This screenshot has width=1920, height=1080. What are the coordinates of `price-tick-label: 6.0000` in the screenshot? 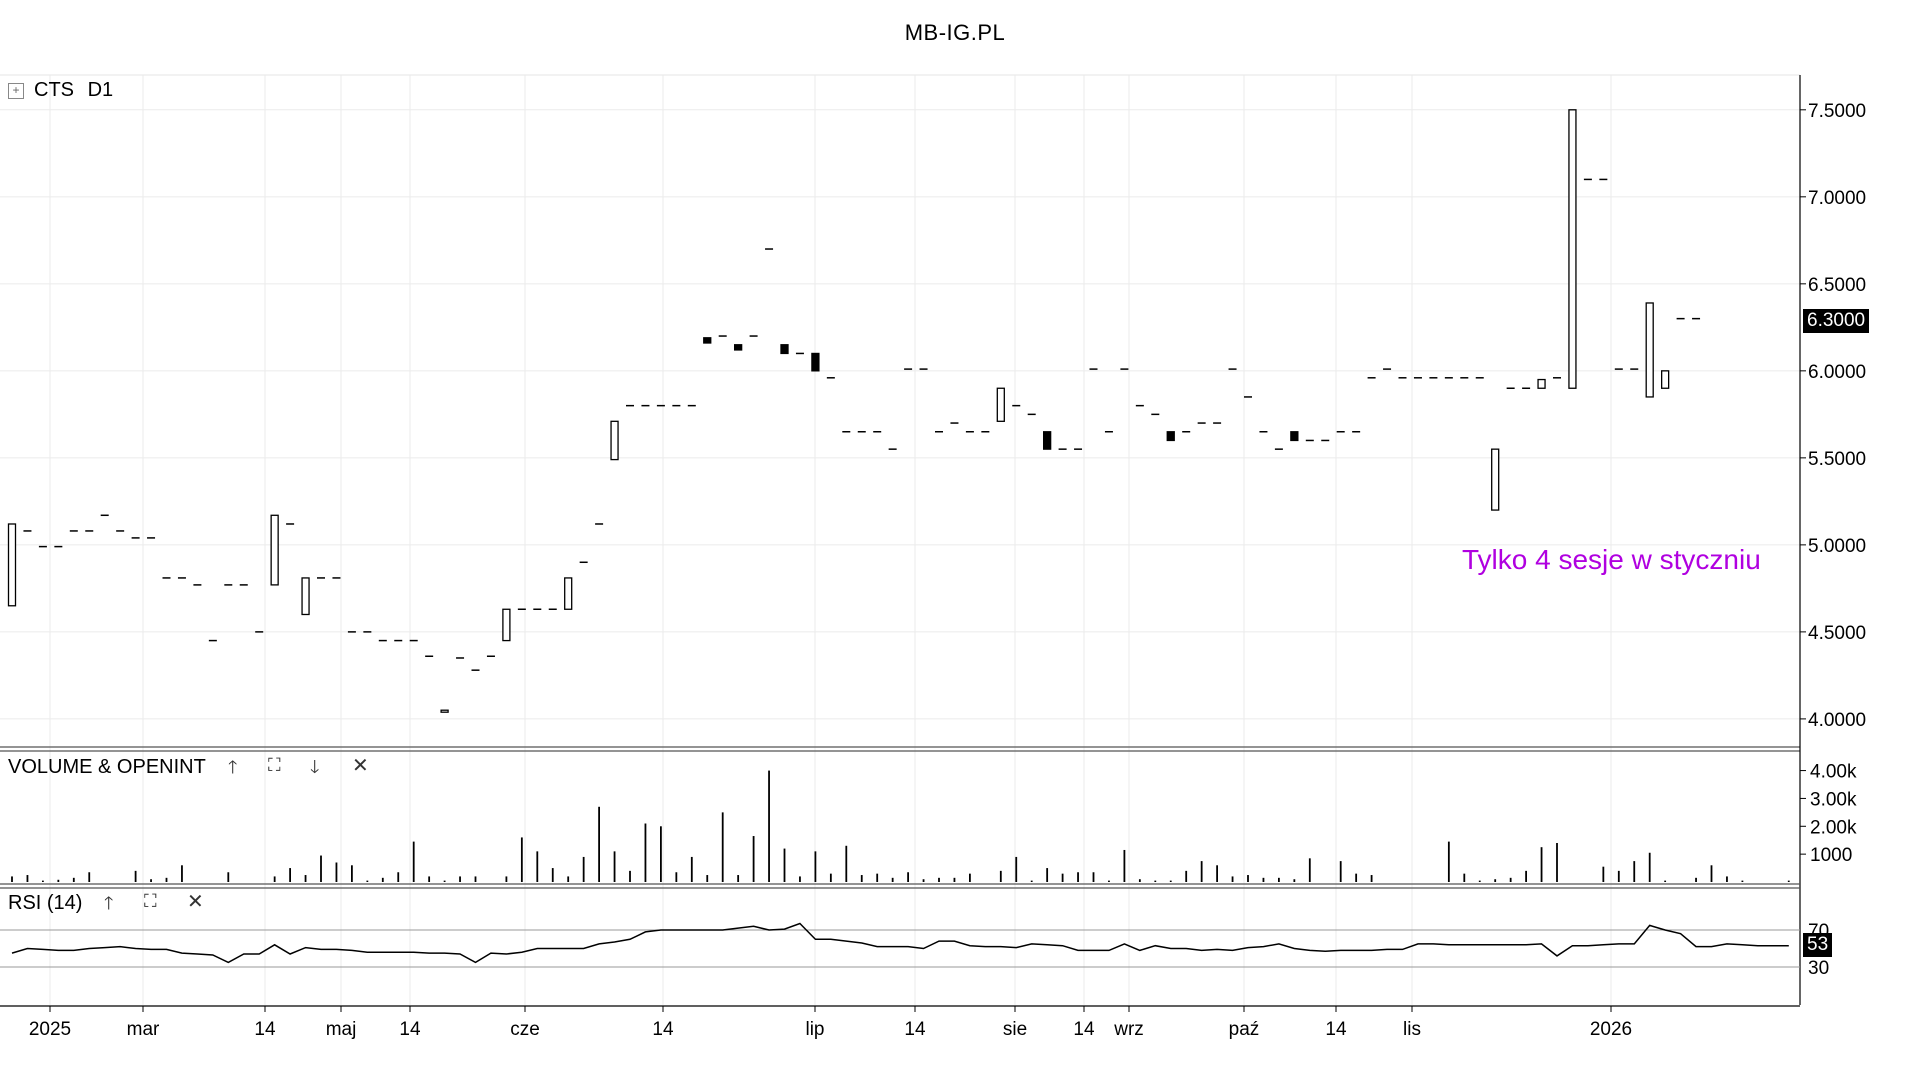 It's located at (1837, 372).